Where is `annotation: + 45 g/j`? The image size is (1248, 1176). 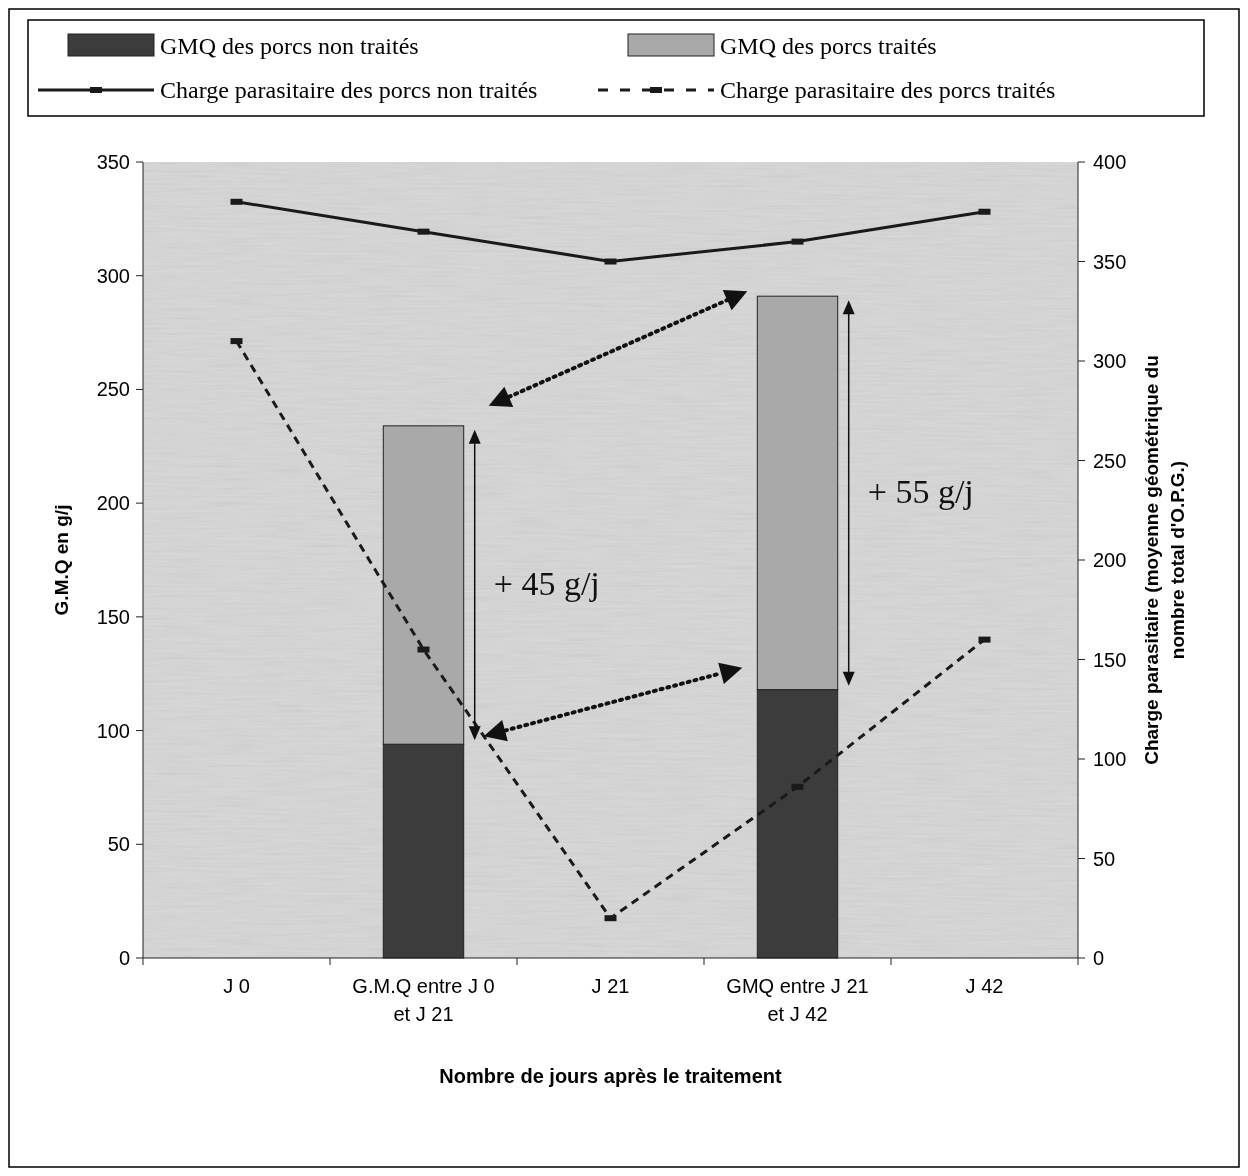
annotation: + 45 g/j is located at coordinates (546, 584).